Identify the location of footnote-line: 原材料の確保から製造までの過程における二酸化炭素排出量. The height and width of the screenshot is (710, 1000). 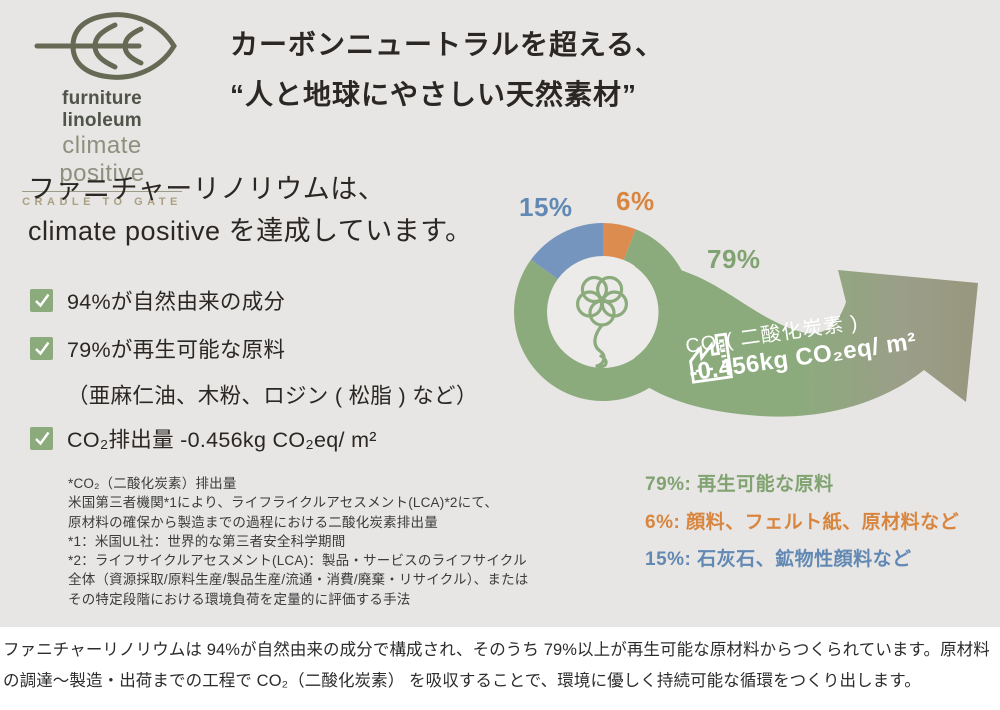
(253, 522).